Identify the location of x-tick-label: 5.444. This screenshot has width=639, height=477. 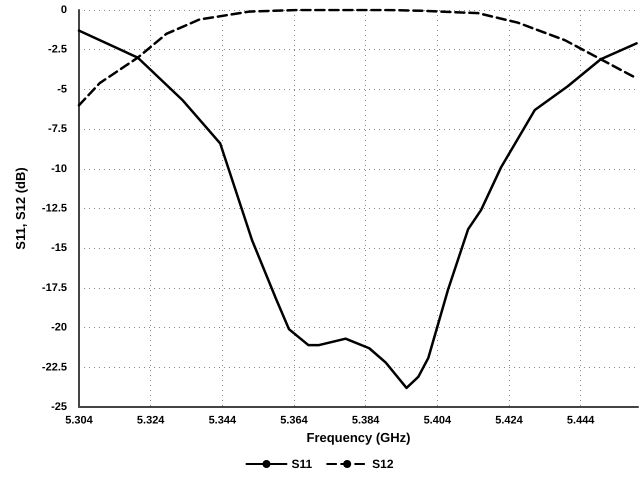
(581, 420).